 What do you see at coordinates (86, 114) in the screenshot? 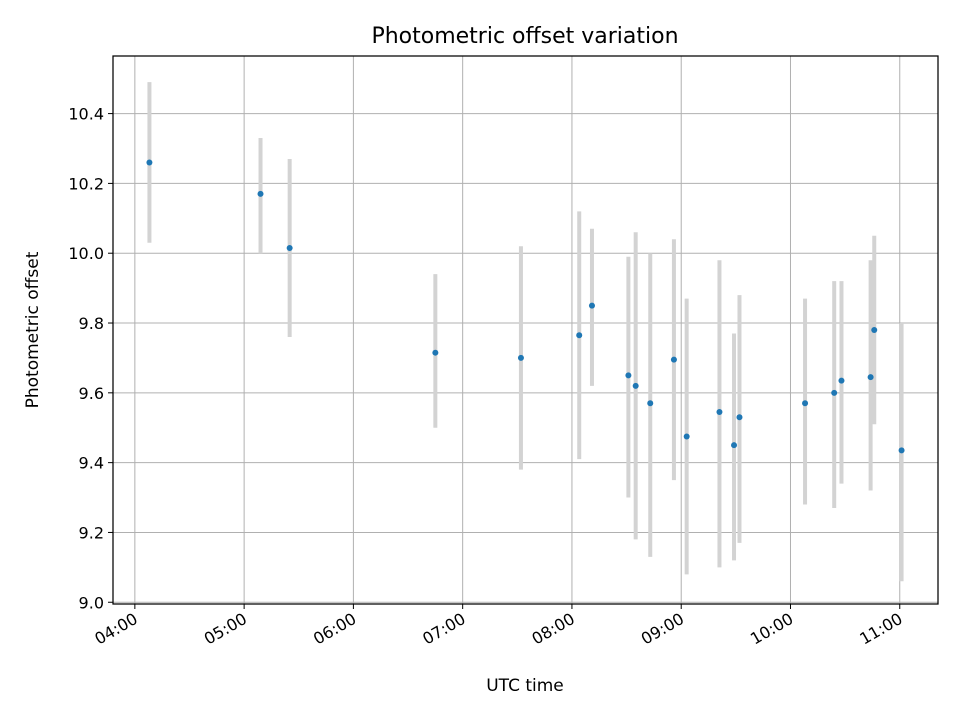
I see `y-tick-label: 10.4` at bounding box center [86, 114].